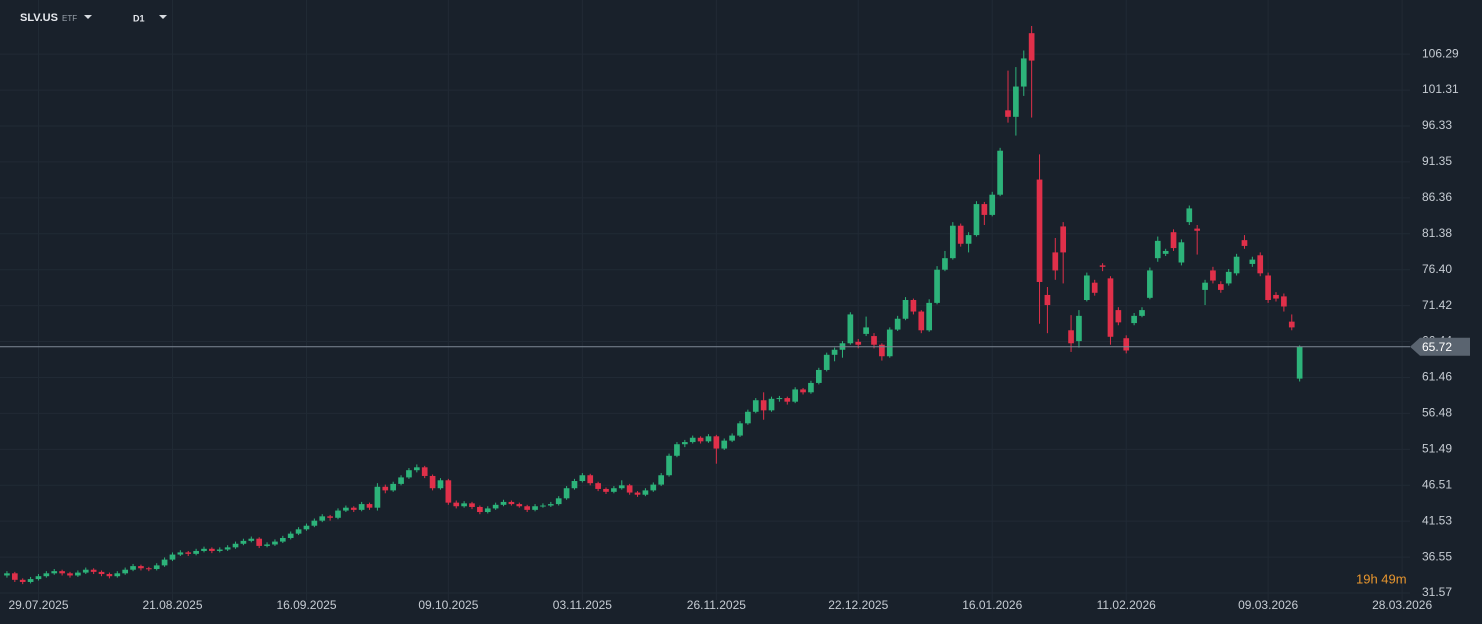 This screenshot has height=624, width=1482. Describe the element at coordinates (1440, 89) in the screenshot. I see `y-tick-label: 101.31` at that location.